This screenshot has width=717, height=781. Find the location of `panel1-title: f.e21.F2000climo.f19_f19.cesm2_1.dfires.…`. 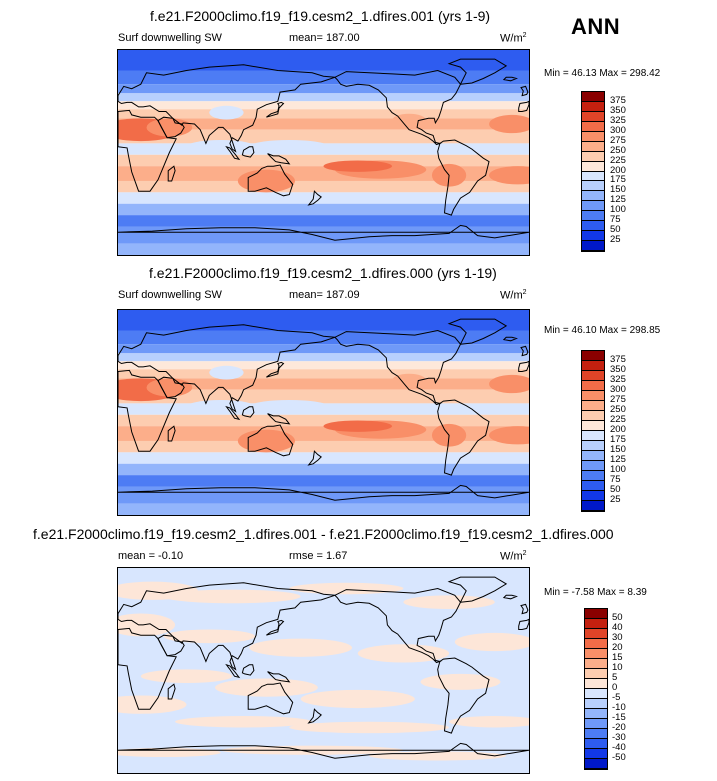

panel1-title: f.e21.F2000climo.f19_f19.cesm2_1.dfires.… is located at coordinates (320, 16).